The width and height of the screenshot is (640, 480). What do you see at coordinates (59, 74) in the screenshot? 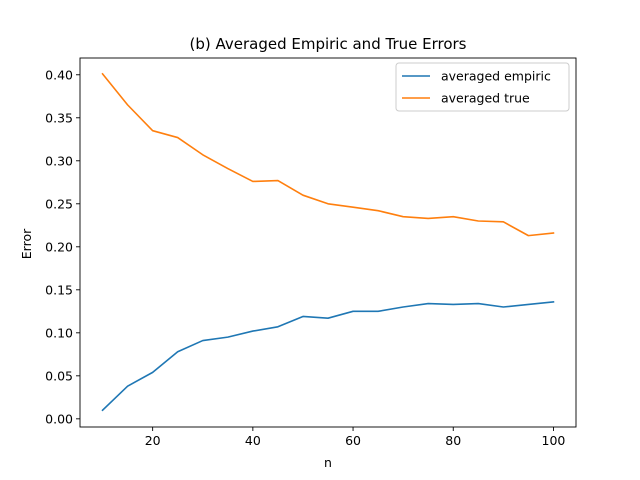
I see `y-tick-label-8: 0.40` at bounding box center [59, 74].